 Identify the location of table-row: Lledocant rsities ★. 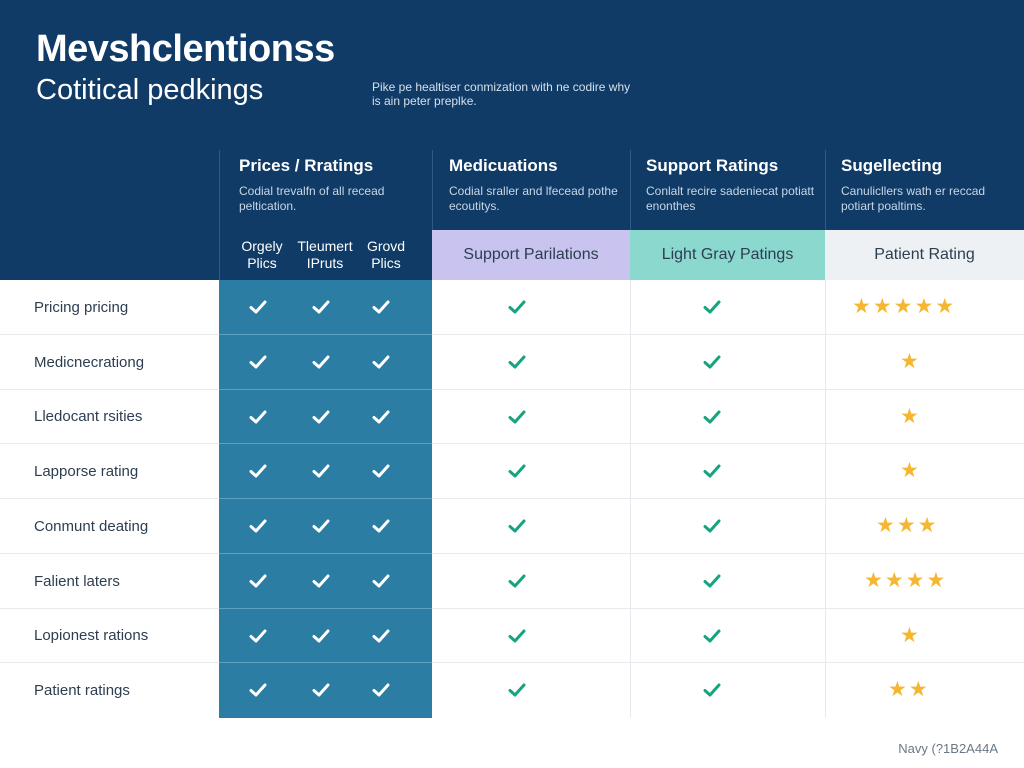
(512, 417).